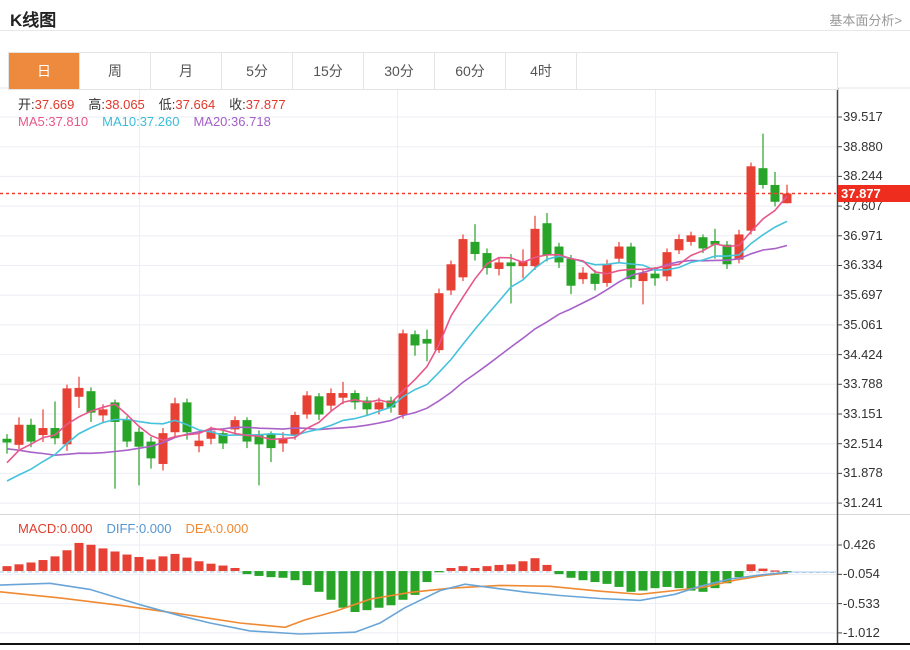  What do you see at coordinates (257, 104) in the screenshot?
I see `ohlc-收: 收:37.877` at bounding box center [257, 104].